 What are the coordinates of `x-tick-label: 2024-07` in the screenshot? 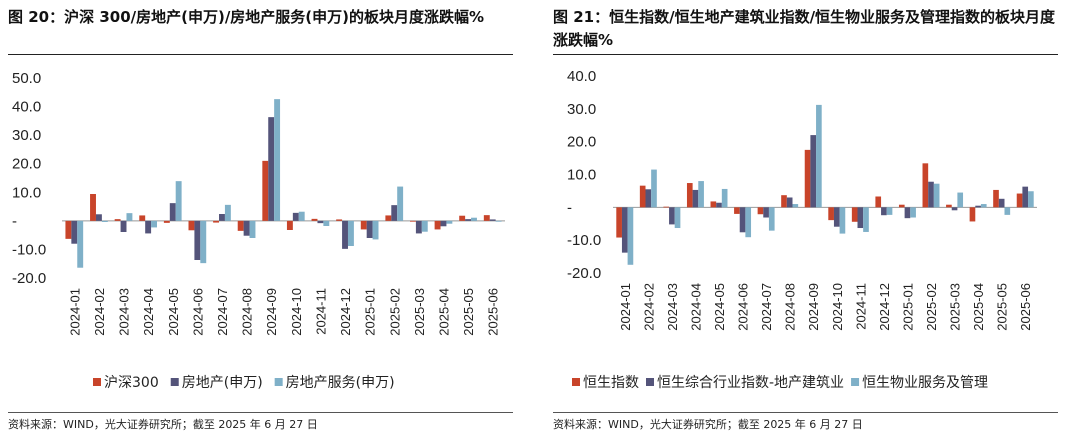 It's located at (222, 312).